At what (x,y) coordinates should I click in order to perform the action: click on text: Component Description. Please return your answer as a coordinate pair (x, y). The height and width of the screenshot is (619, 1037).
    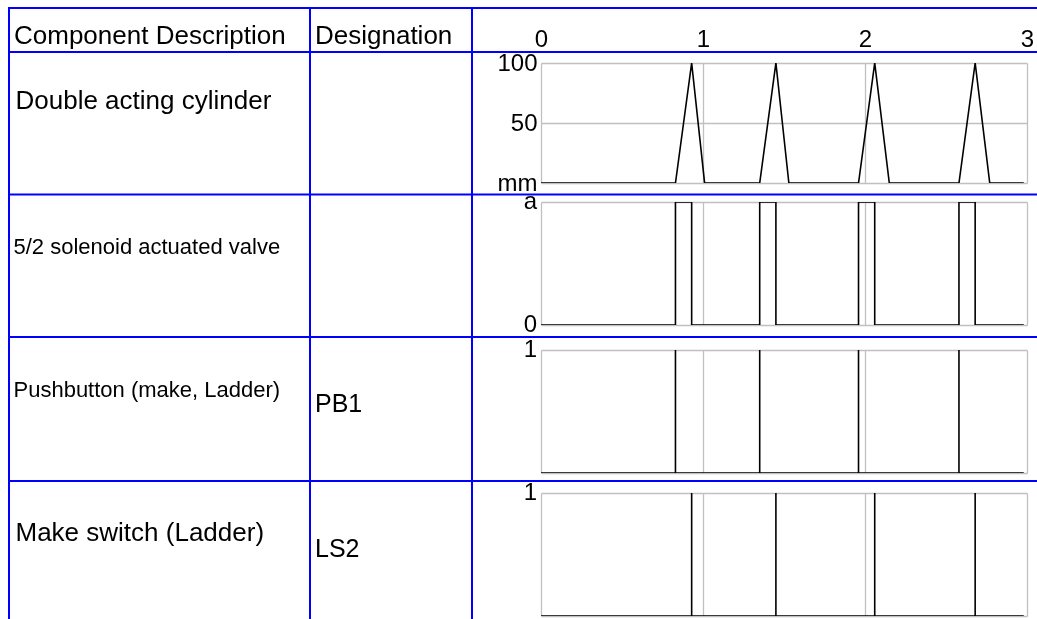
    Looking at the image, I should click on (150, 35).